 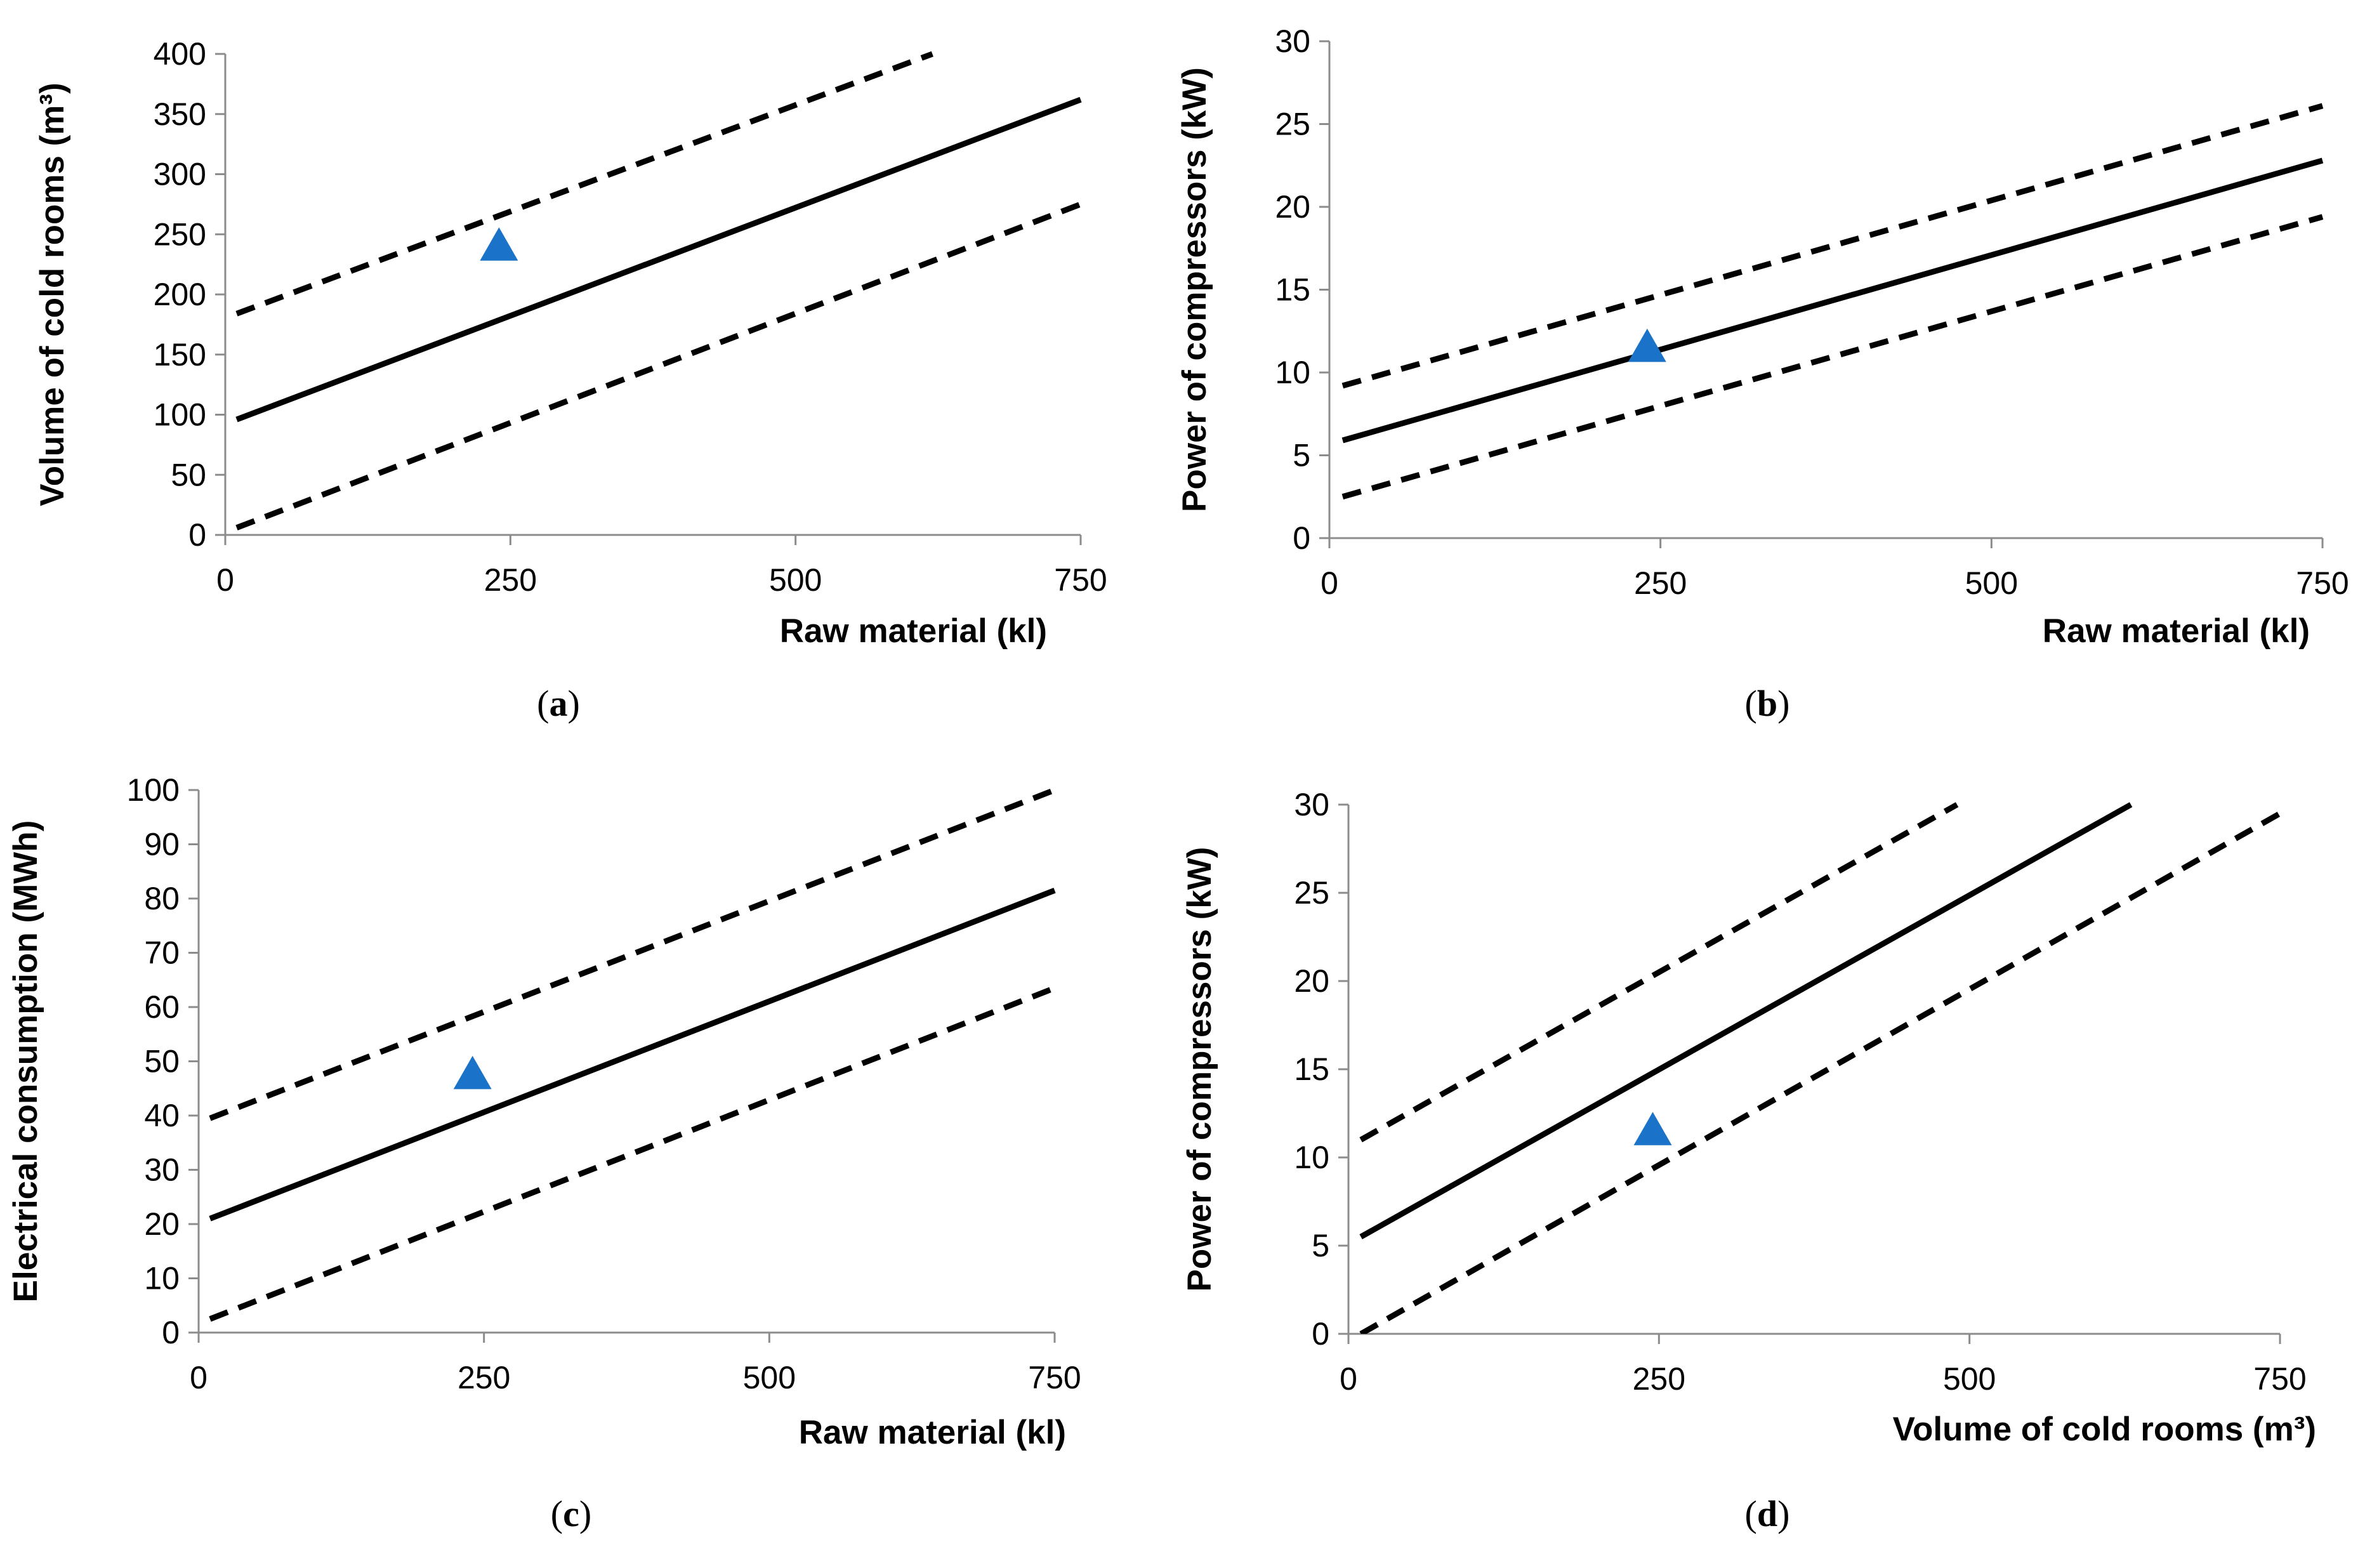 I want to click on y-tick-label: 40, so click(x=162, y=1115).